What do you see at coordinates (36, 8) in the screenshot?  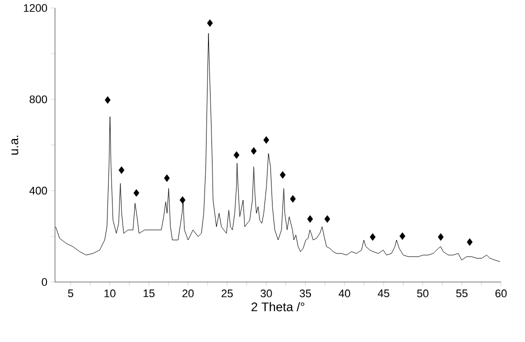 I see `y-tick-label: 1200` at bounding box center [36, 8].